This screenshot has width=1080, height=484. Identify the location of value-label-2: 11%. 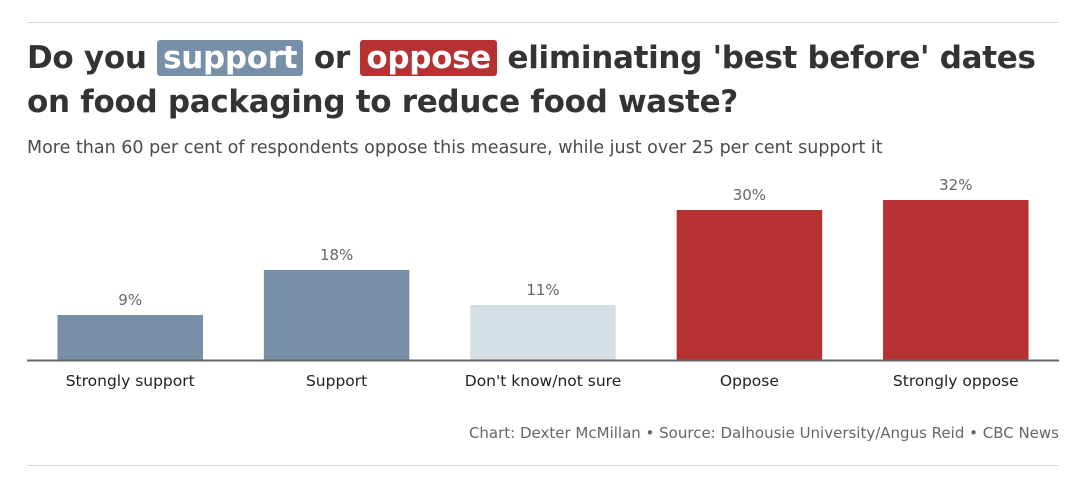
(542, 290).